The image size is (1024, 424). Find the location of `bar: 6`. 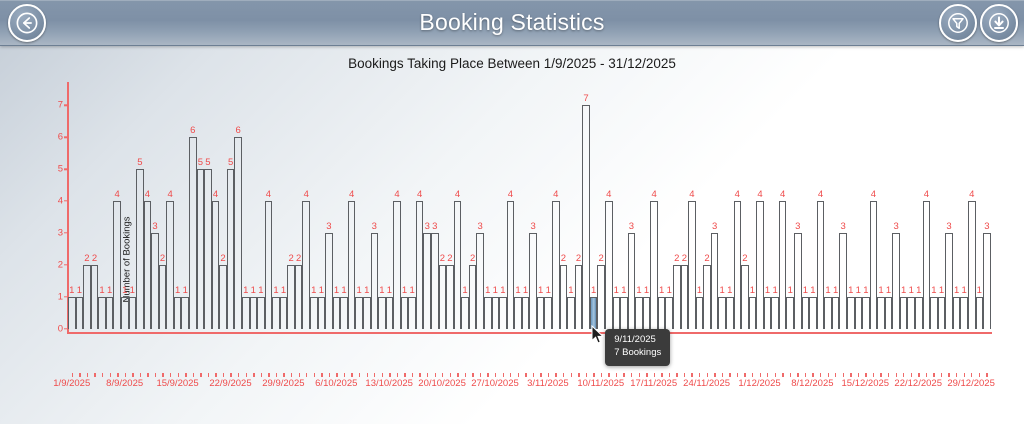

bar: 6 is located at coordinates (193, 227).